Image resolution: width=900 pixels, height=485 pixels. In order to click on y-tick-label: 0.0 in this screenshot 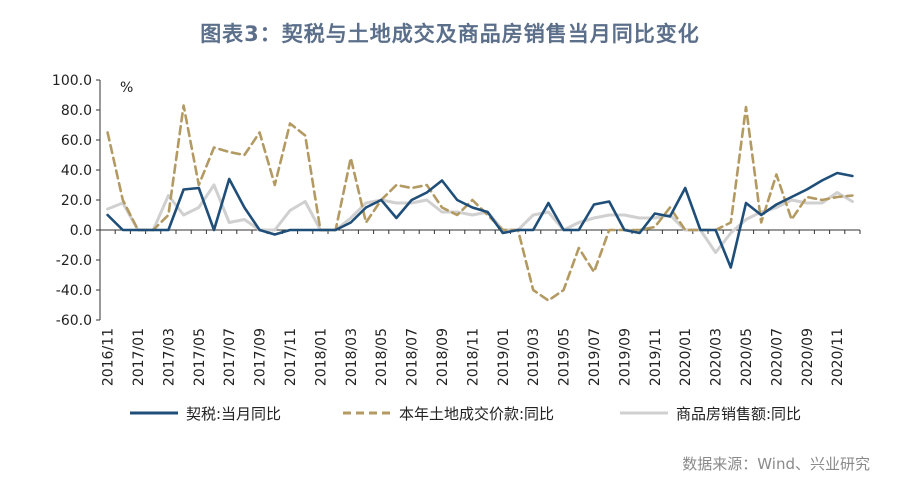, I will do `click(81, 231)`.